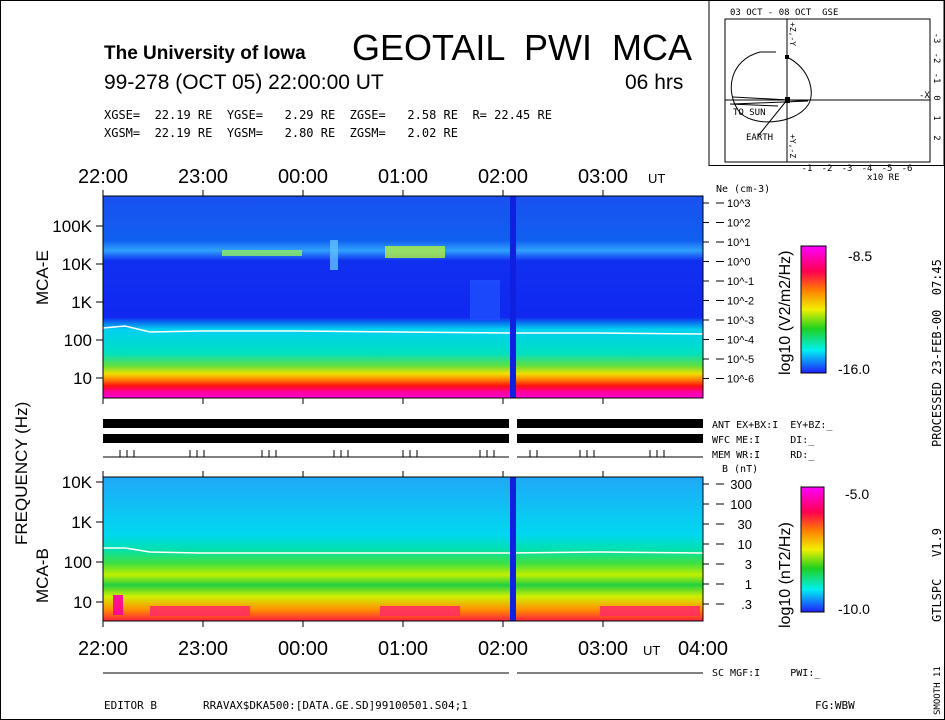 Image resolution: width=945 pixels, height=720 pixels. Describe the element at coordinates (936, 78) in the screenshot. I see `orbit-y-tick-label: -1` at that location.